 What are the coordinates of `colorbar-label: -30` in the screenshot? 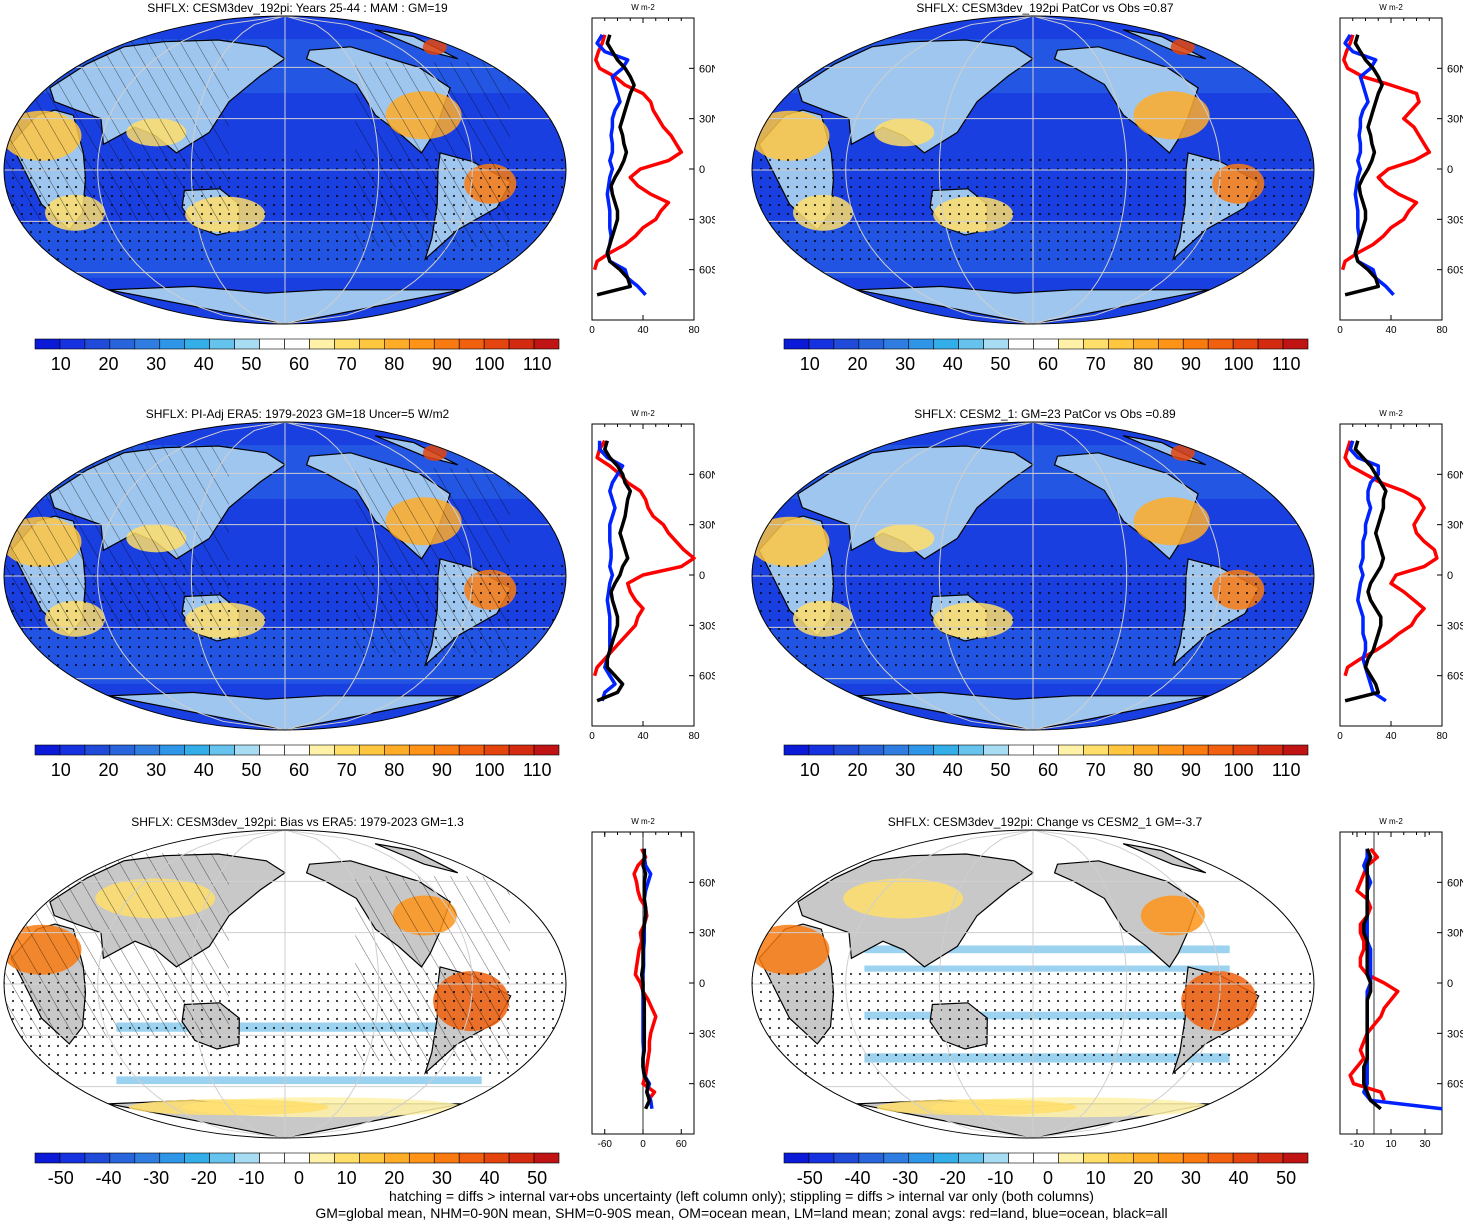 It's located at (905, 1178).